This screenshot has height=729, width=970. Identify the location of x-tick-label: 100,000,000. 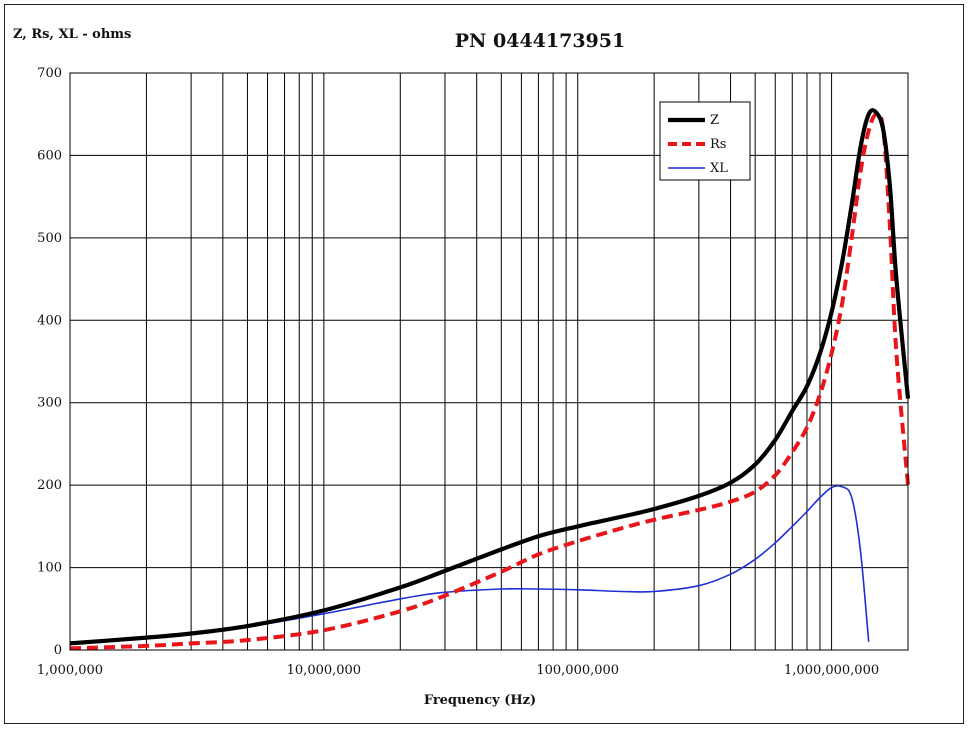
(577, 670).